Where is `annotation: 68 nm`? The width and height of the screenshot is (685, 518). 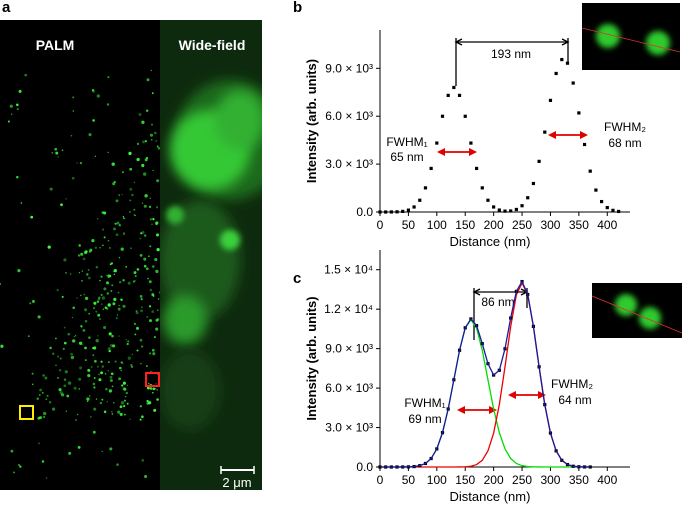 annotation: 68 nm is located at coordinates (624, 143).